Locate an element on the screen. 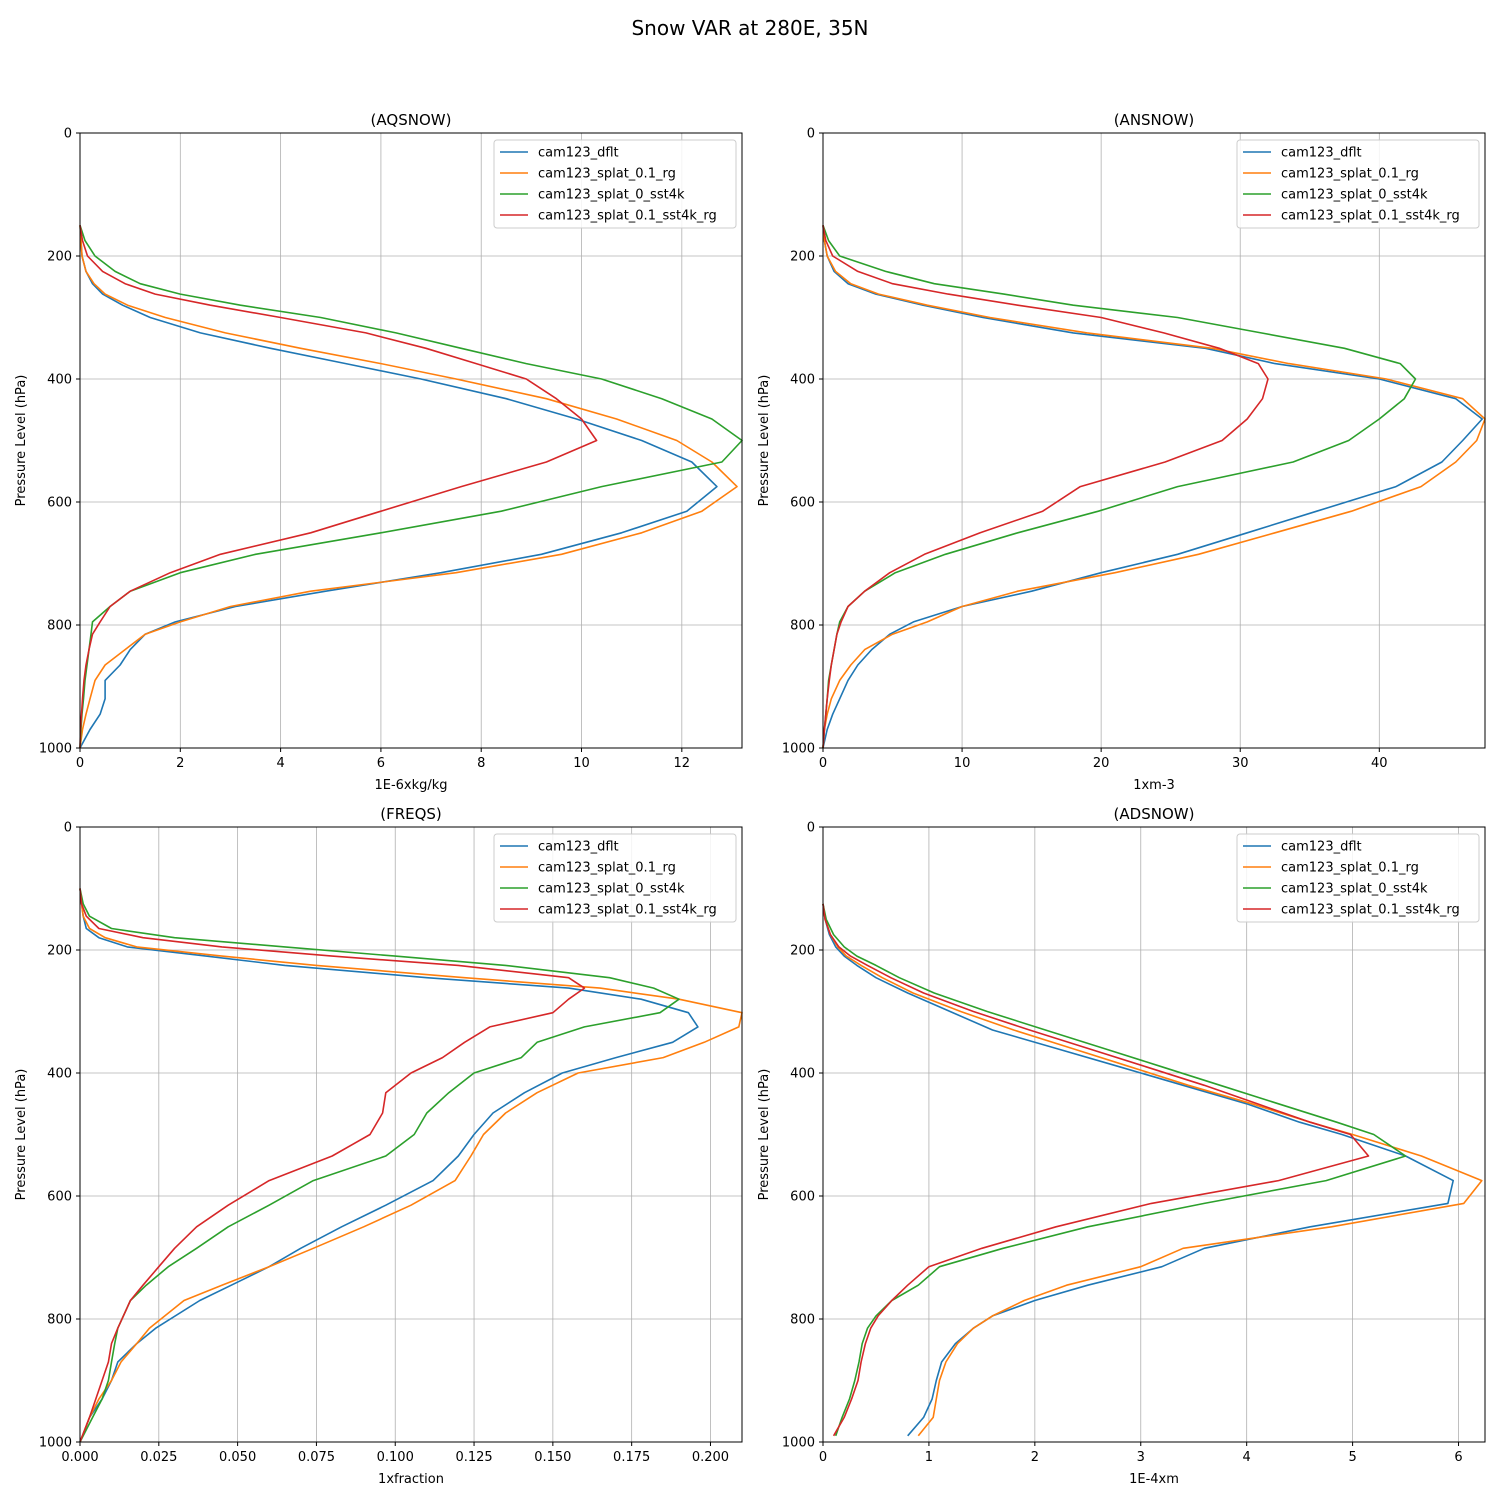 Image resolution: width=1500 pixels, height=1500 pixels. chart-title: (ADSNOW) is located at coordinates (1154, 814).